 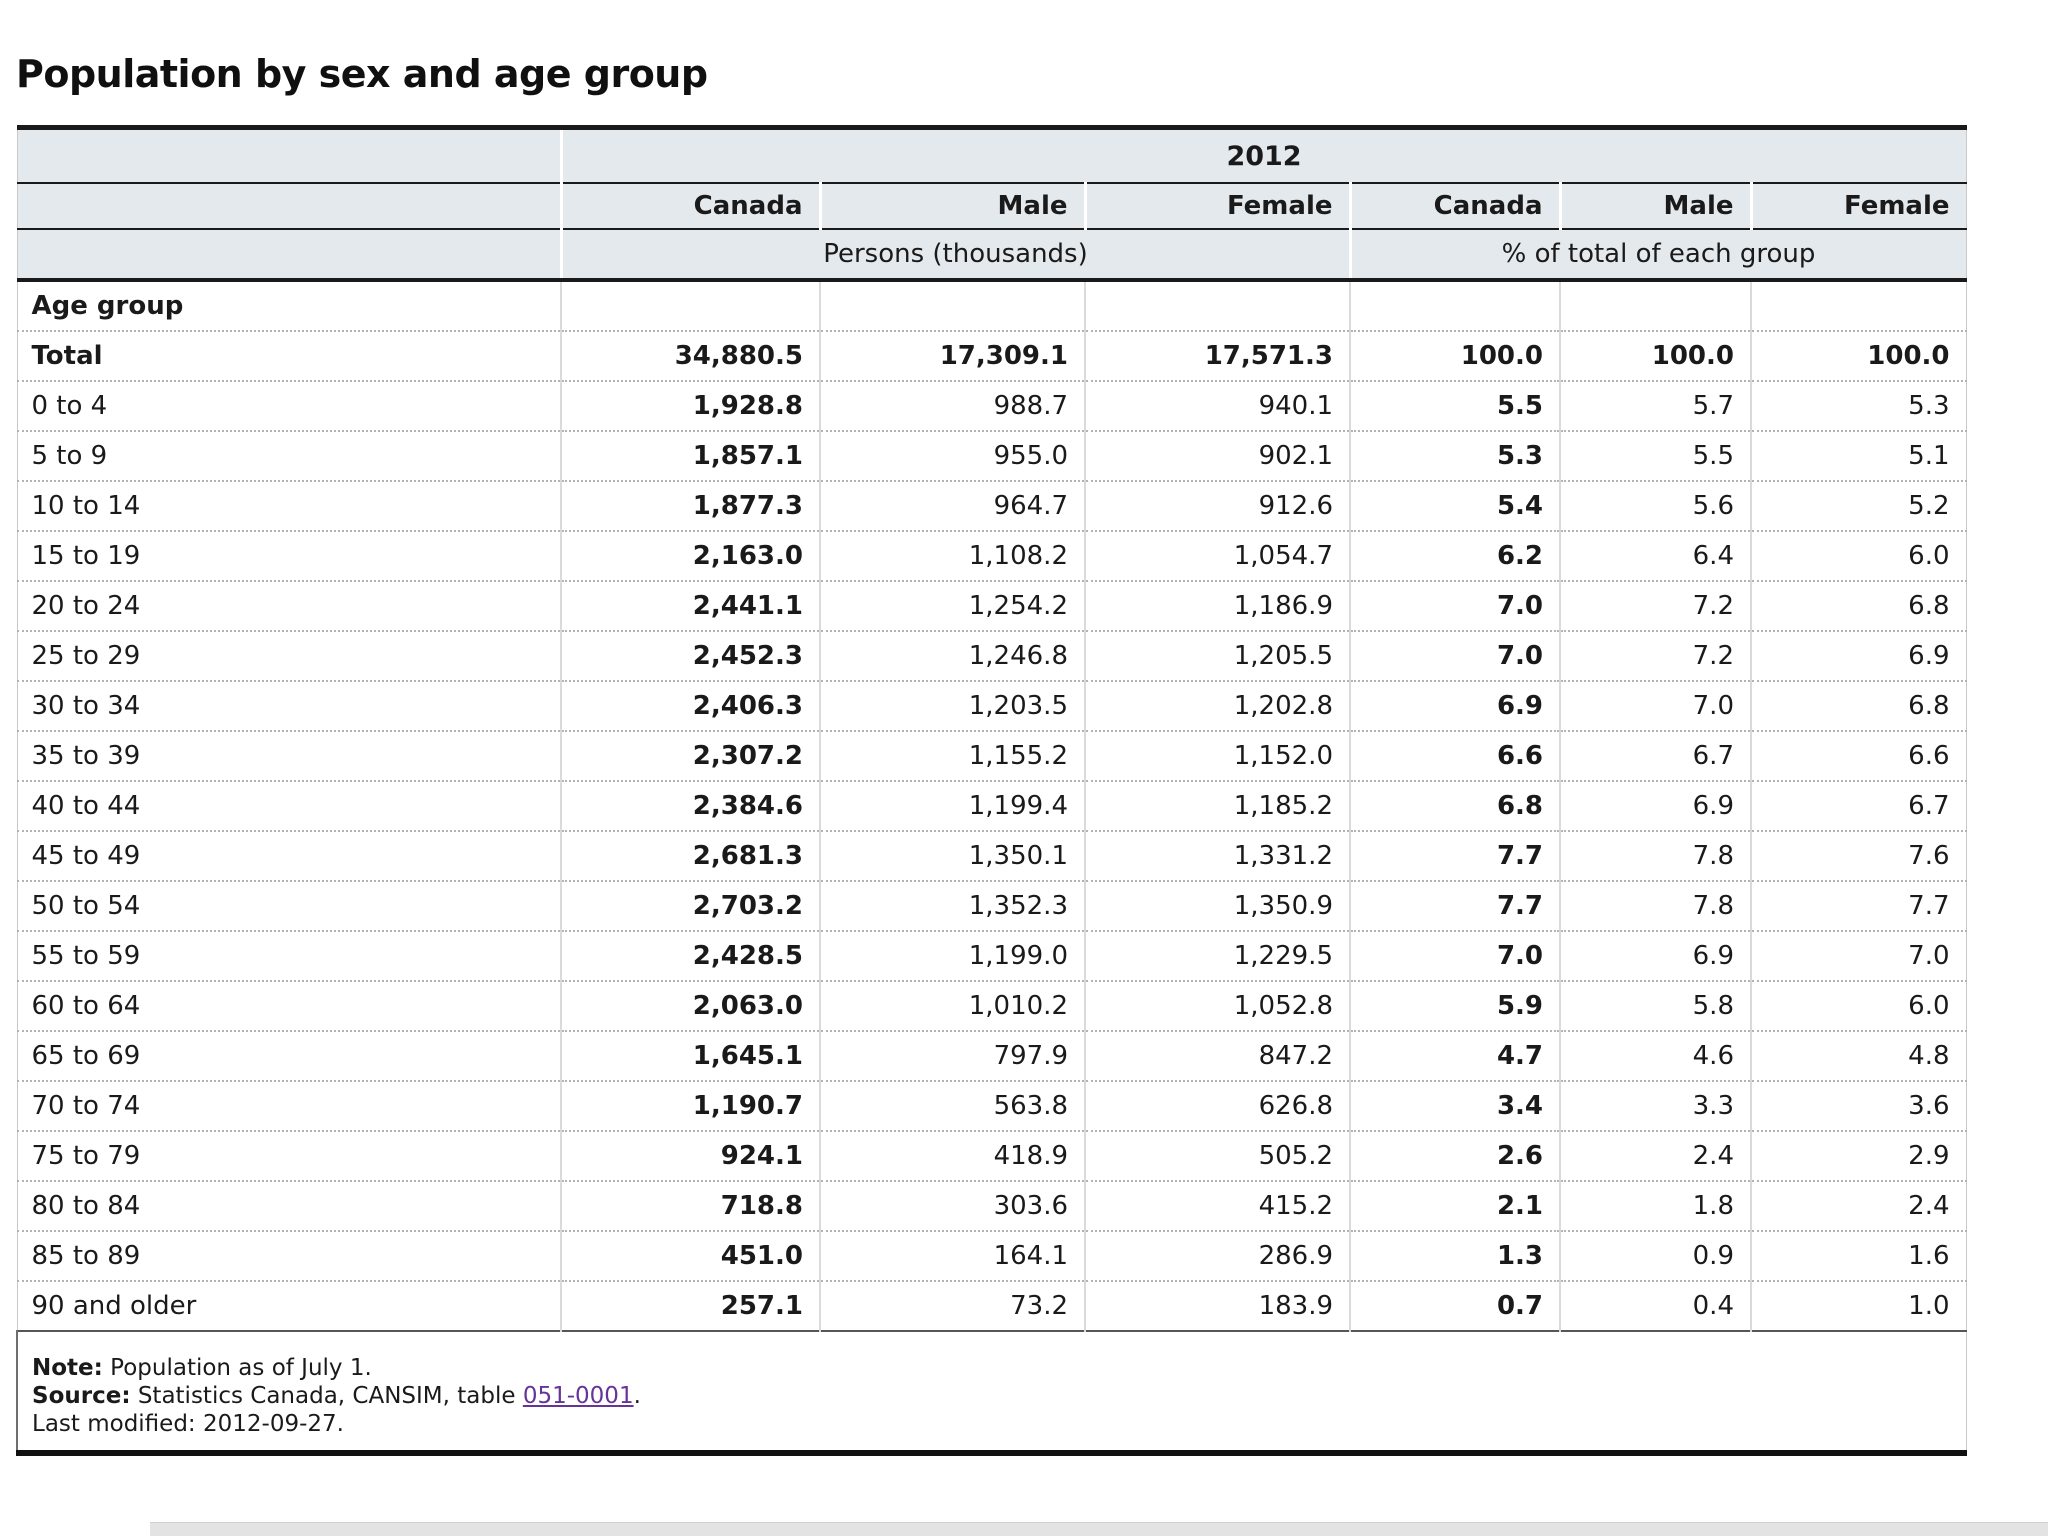 What do you see at coordinates (992, 605) in the screenshot?
I see `table-row: 20 to 24 2,441.1 1,254.2 1,186.9 7.0 7.2 6.8` at bounding box center [992, 605].